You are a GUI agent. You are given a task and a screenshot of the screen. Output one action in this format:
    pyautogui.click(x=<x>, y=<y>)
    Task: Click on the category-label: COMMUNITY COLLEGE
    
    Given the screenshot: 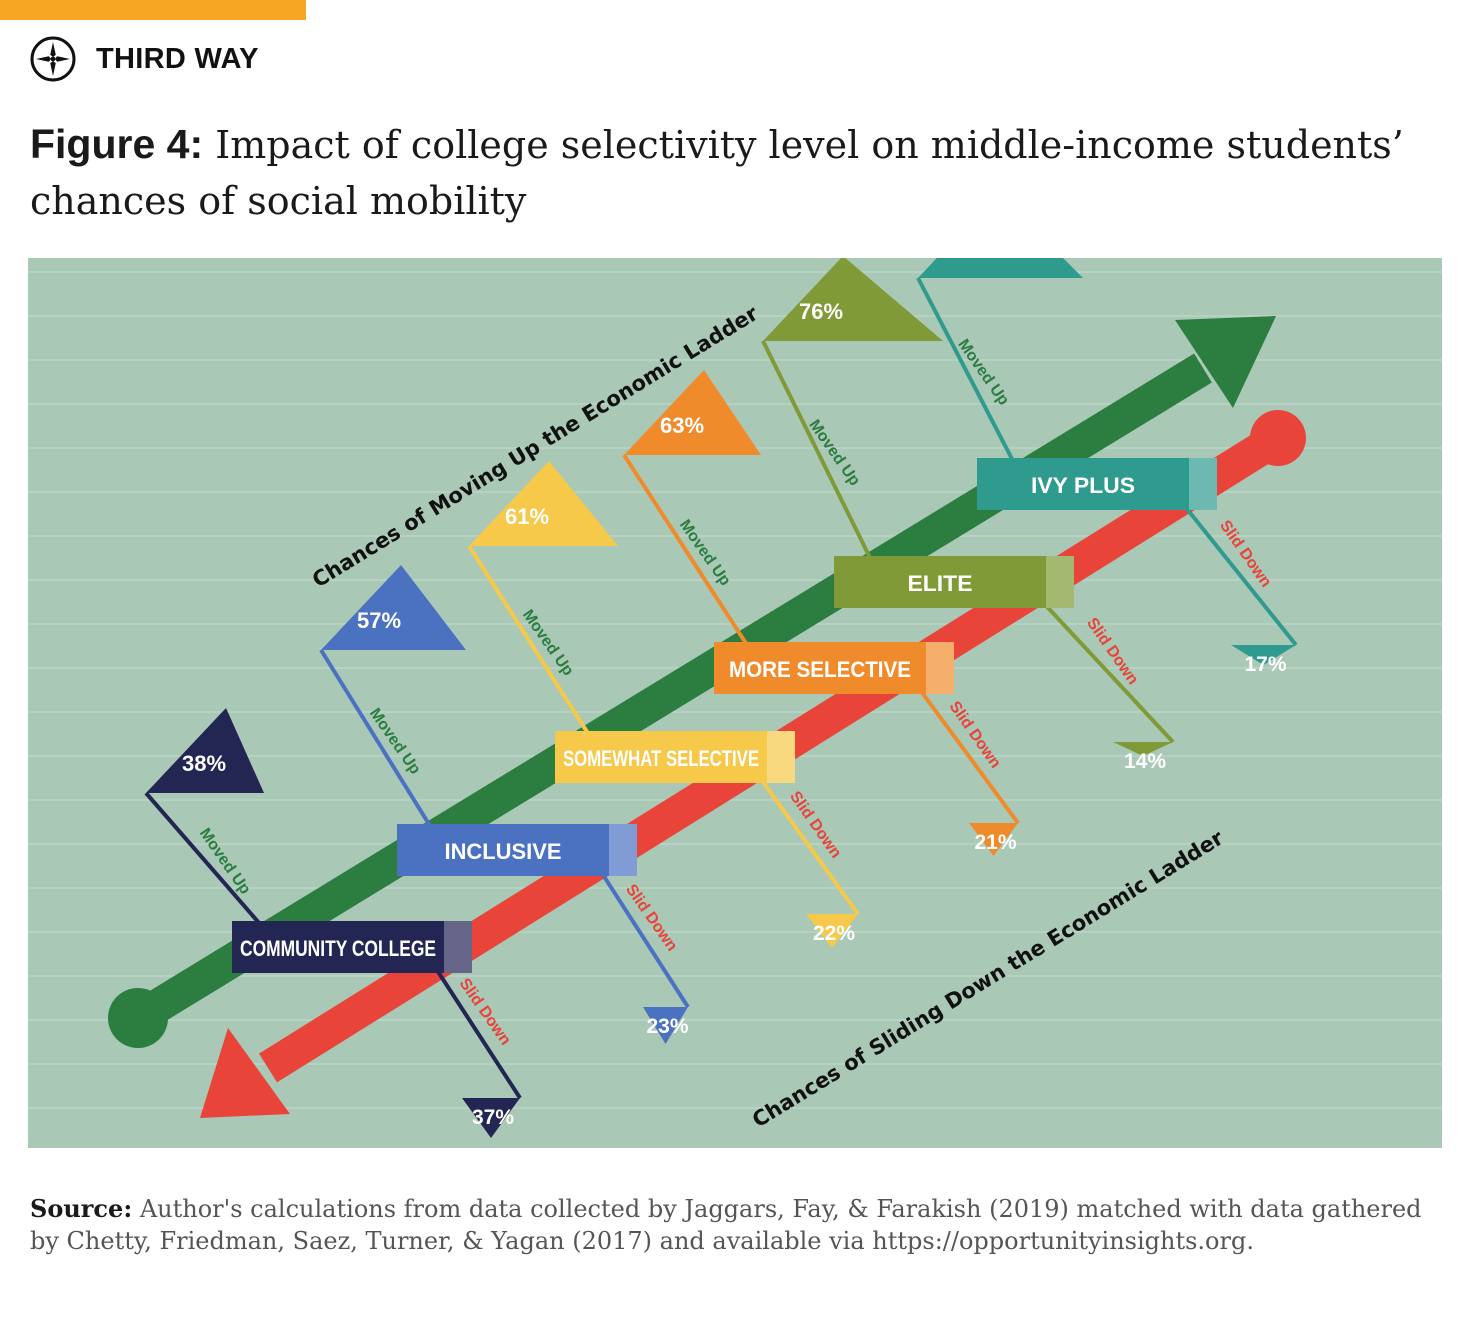 What is the action you would take?
    pyautogui.click(x=338, y=948)
    